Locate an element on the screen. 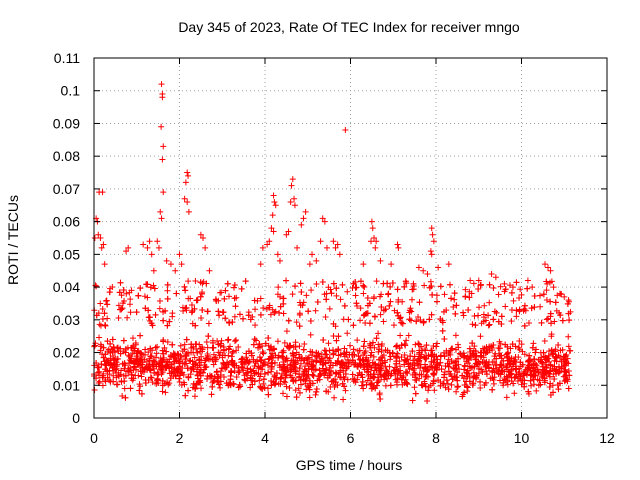 The image size is (640, 480). x-tick-label: 0 is located at coordinates (94, 438).